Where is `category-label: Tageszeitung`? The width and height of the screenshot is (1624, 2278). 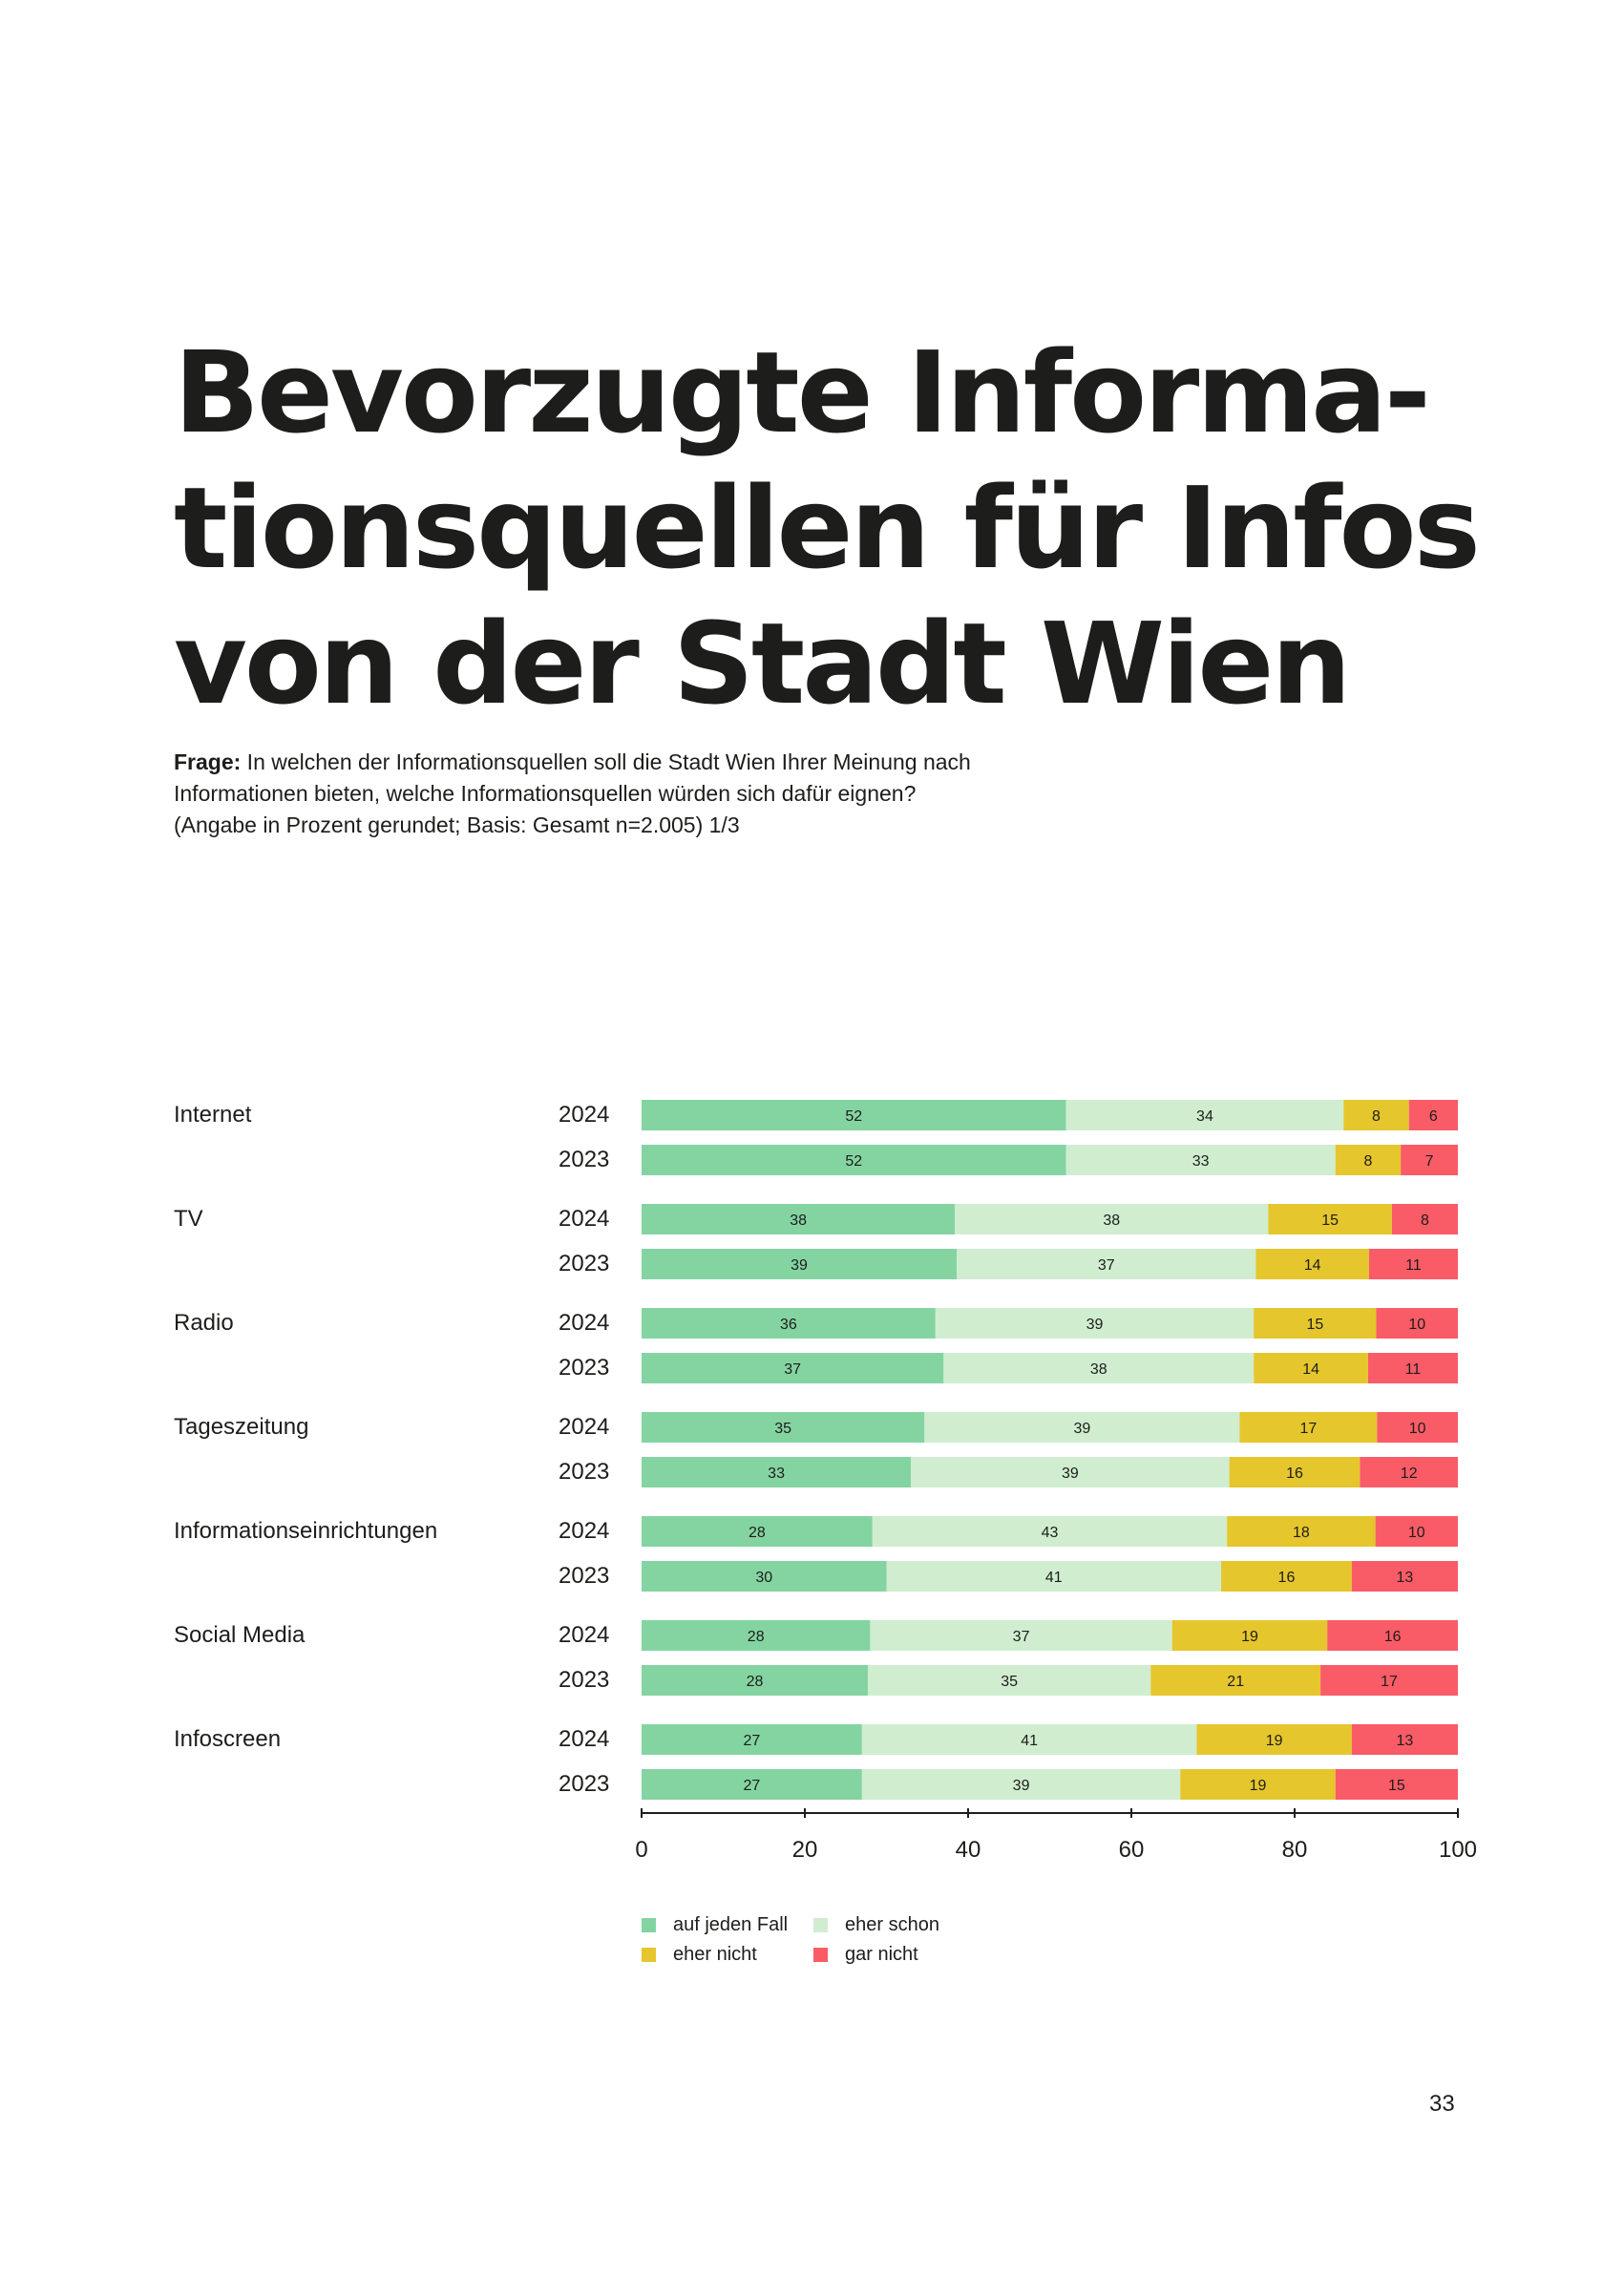
category-label: Tageszeitung is located at coordinates (241, 1427).